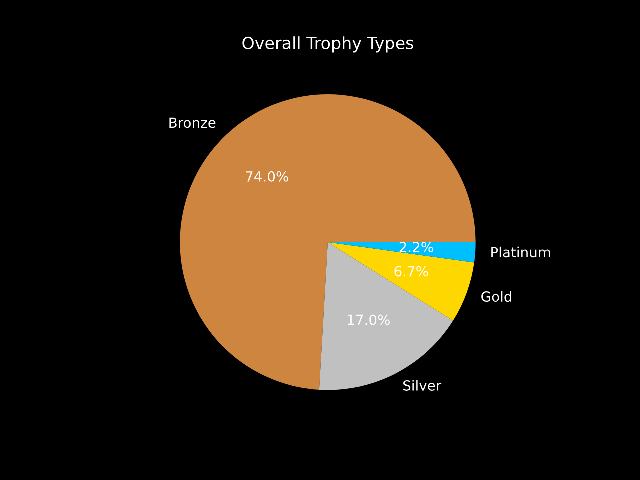  Describe the element at coordinates (369, 320) in the screenshot. I see `data-label: 17.0%` at that location.